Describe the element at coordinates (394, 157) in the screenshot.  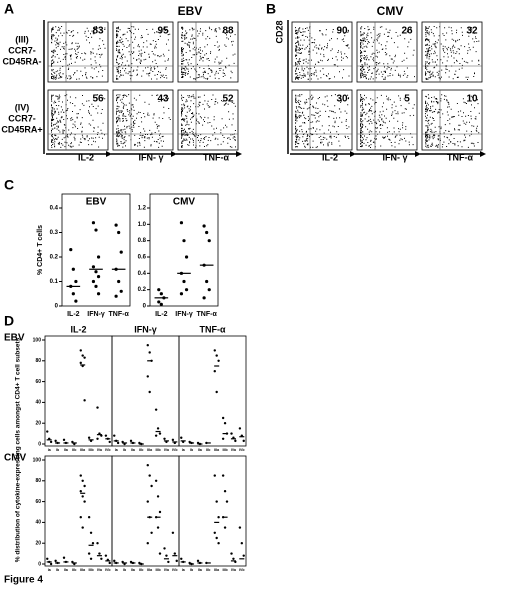
I see `x-axis-label: IFN- γ` at that location.